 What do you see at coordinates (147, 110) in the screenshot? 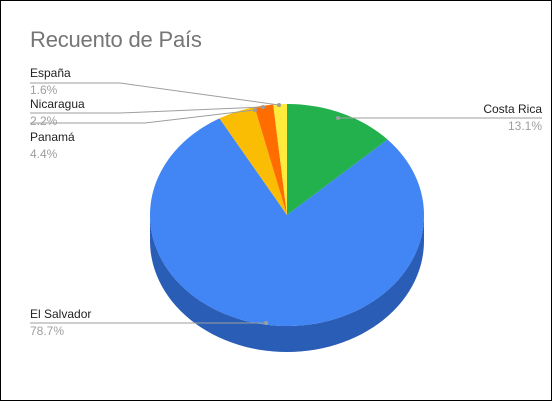
I see `callout-line-nicaragua` at bounding box center [147, 110].